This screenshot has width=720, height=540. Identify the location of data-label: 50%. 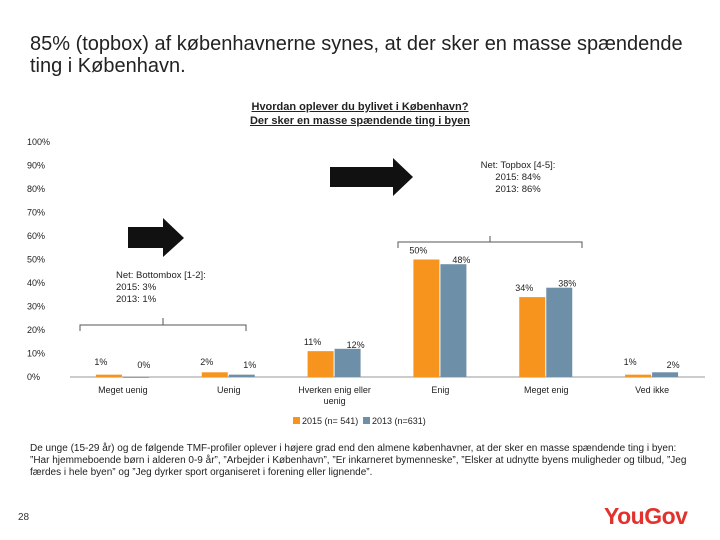
(418, 251).